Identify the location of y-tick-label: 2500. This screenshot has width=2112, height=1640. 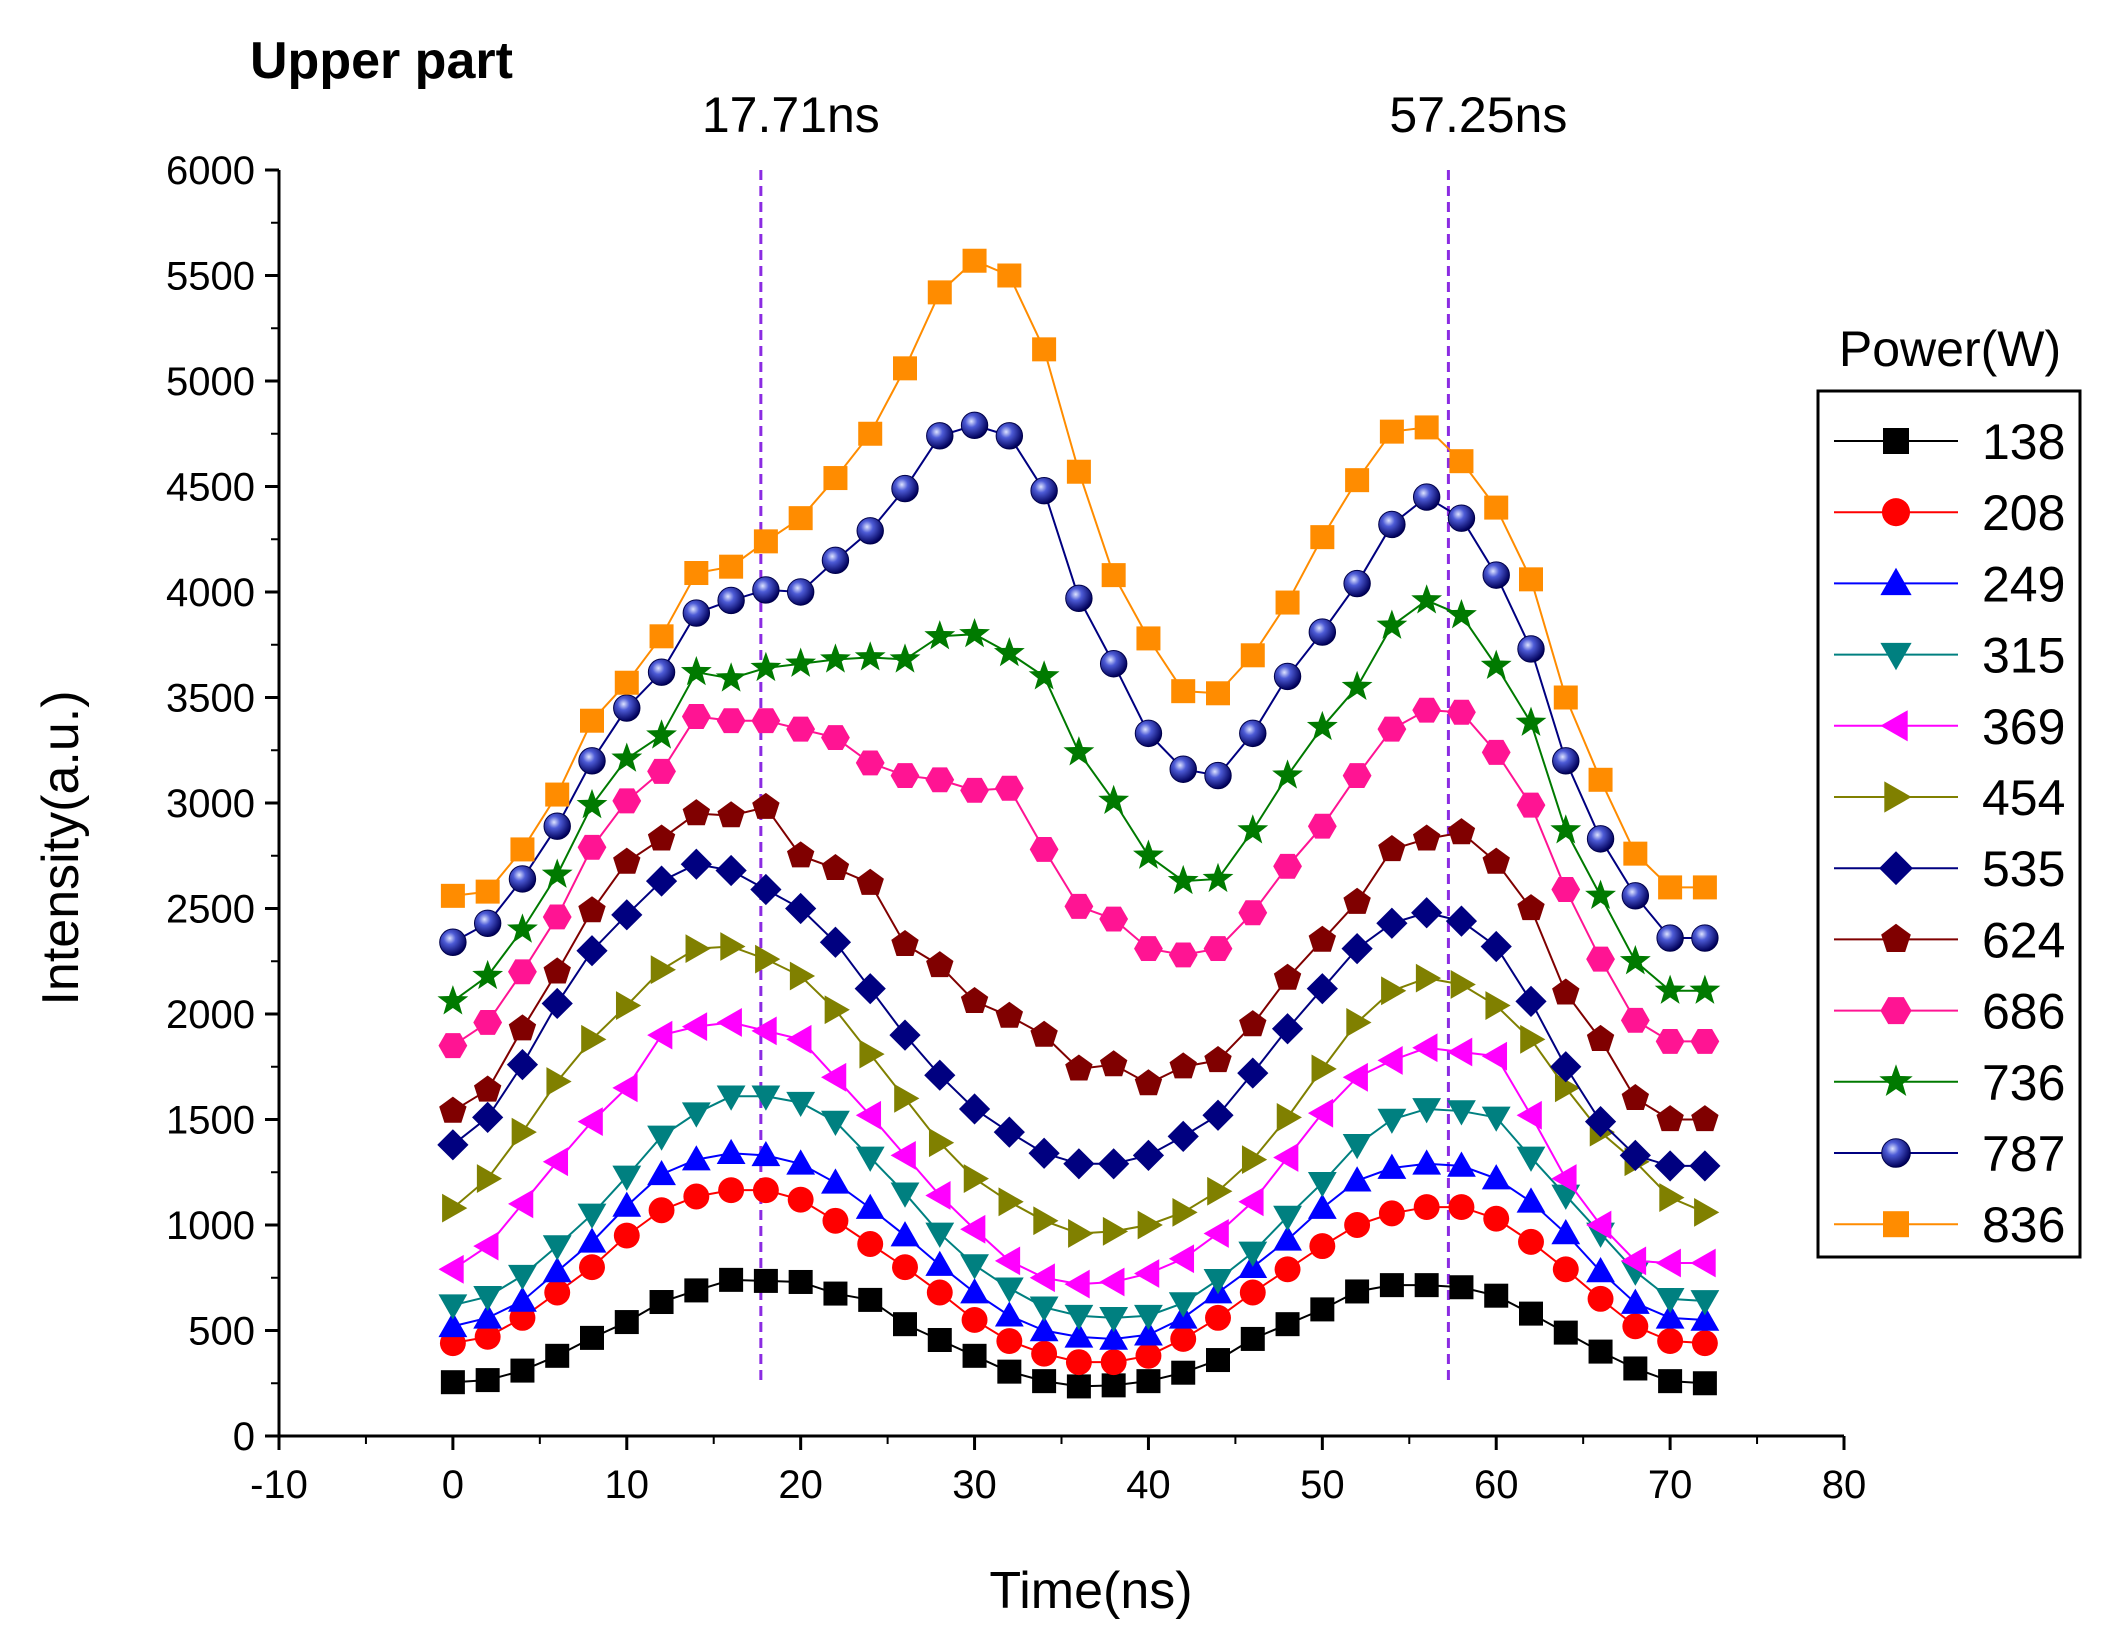
(210, 910).